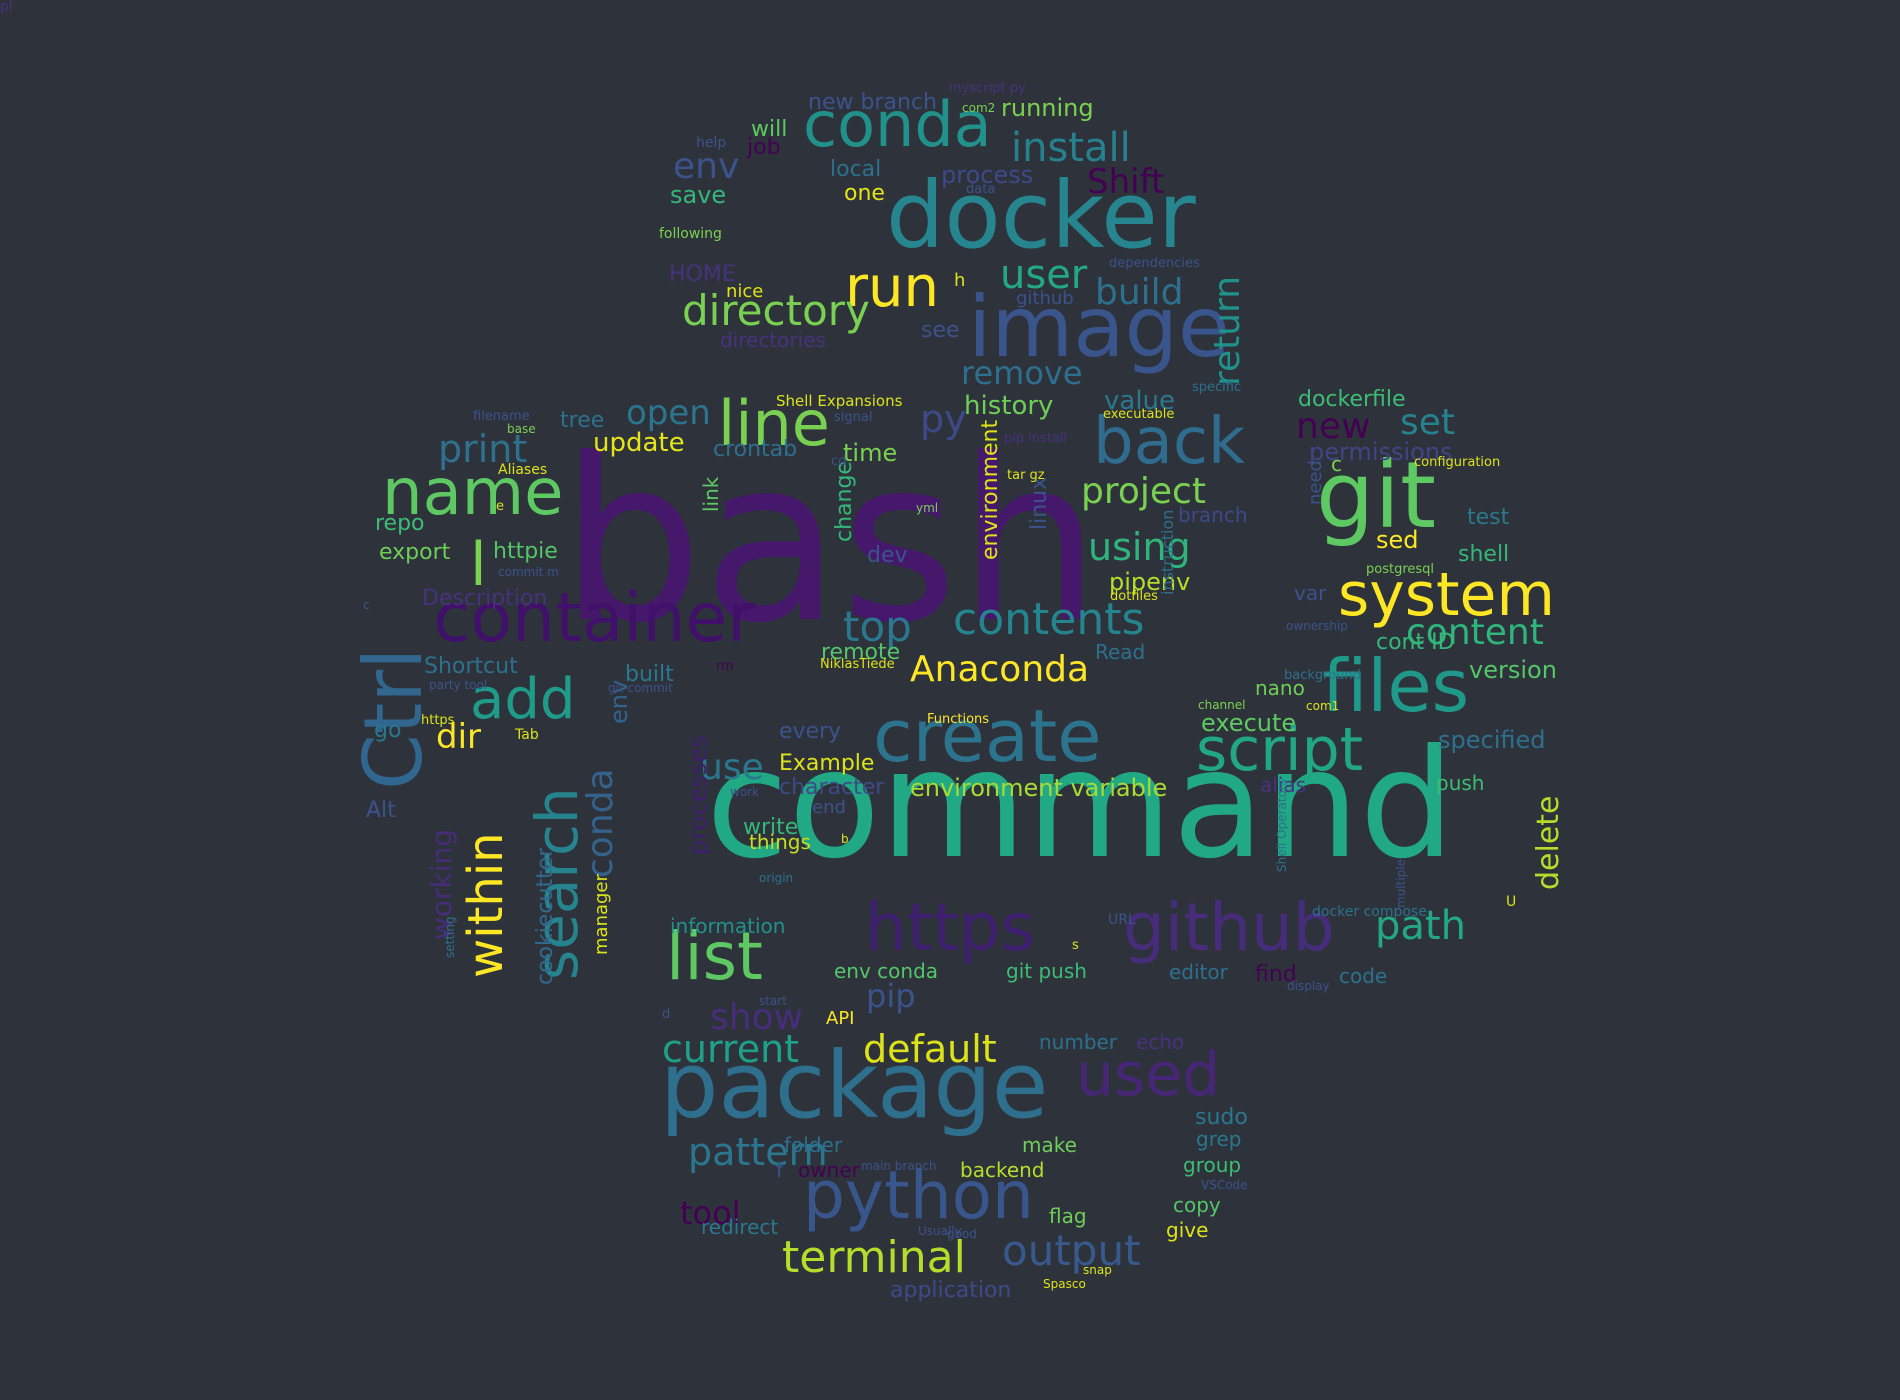  I want to click on word-output: output, so click(1071, 1250).